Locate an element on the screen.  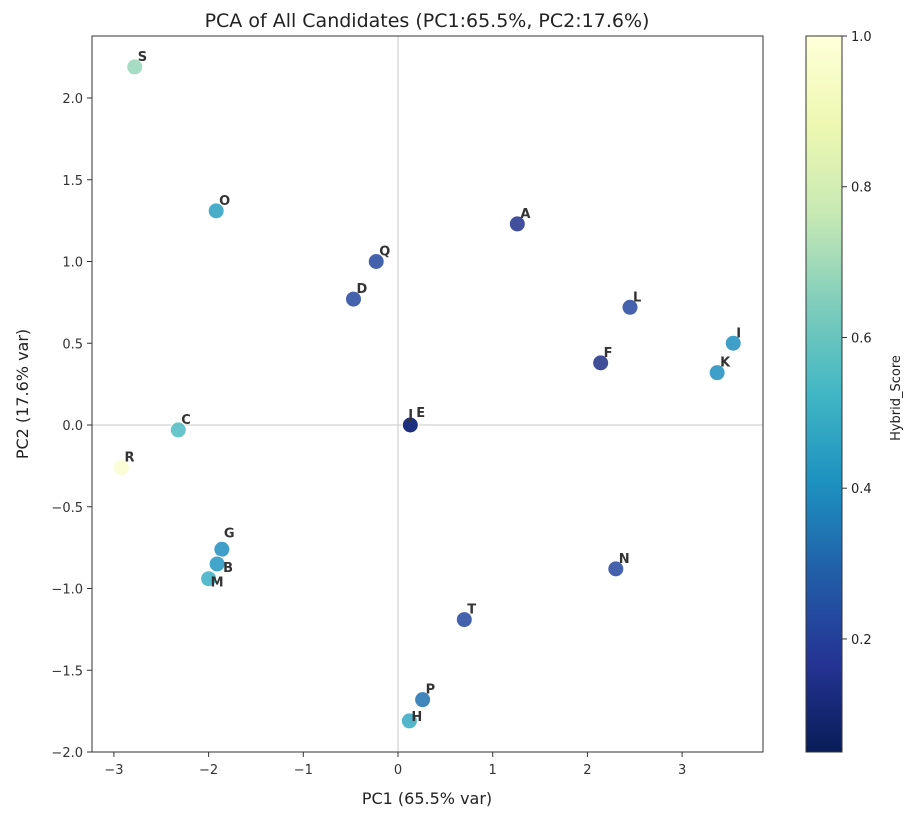
x-axis-label: PC1 (65.5% var) is located at coordinates (427, 798).